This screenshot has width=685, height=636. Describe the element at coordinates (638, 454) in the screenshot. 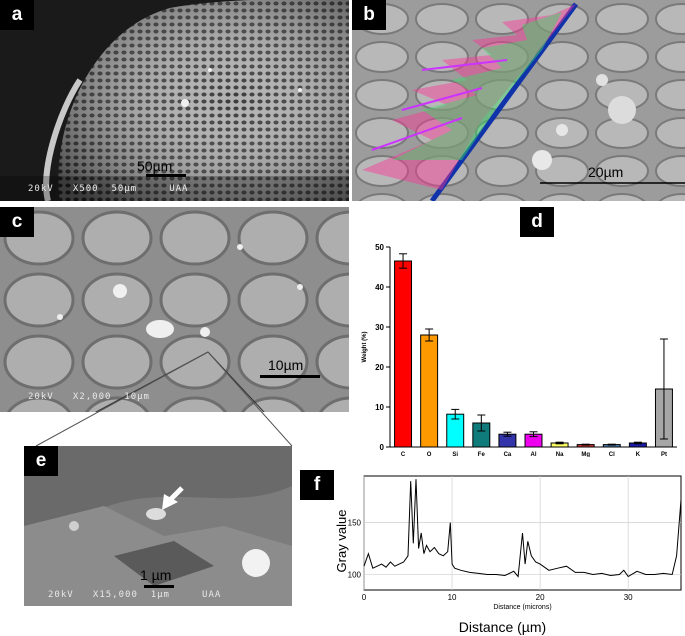

I see `x-tick-label: K` at that location.